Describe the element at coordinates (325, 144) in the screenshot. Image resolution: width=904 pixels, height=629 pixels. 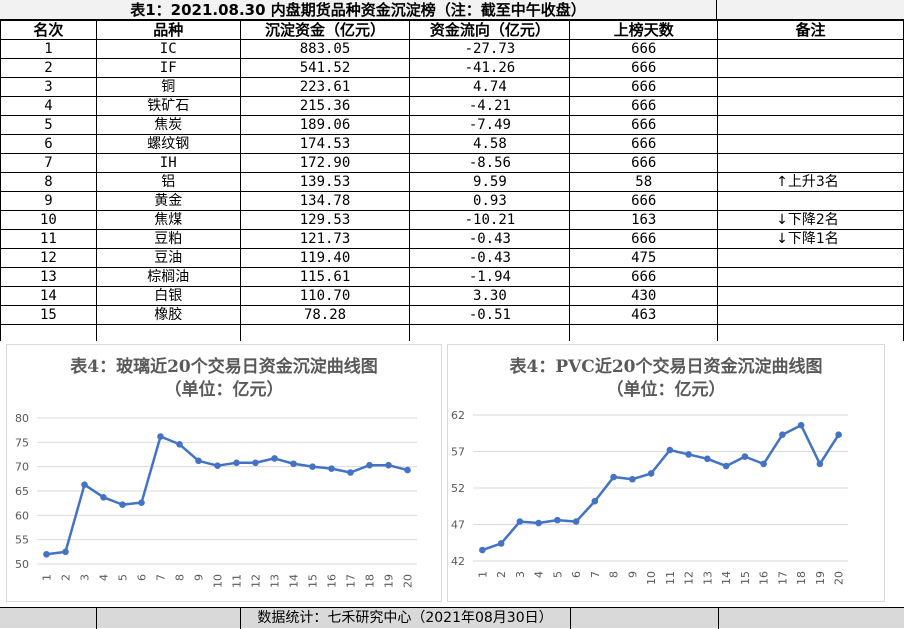
I see `cell-capital: 174.53` at that location.